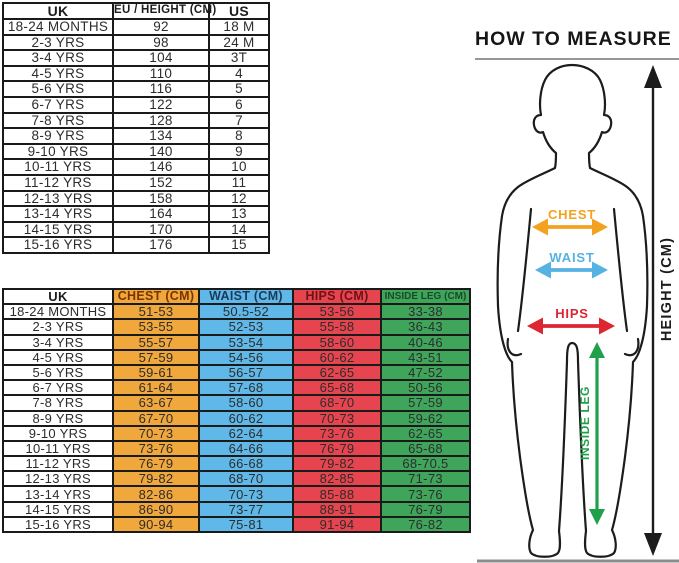 The height and width of the screenshot is (563, 679). Describe the element at coordinates (572, 313) in the screenshot. I see `hips-label: HIPS` at that location.